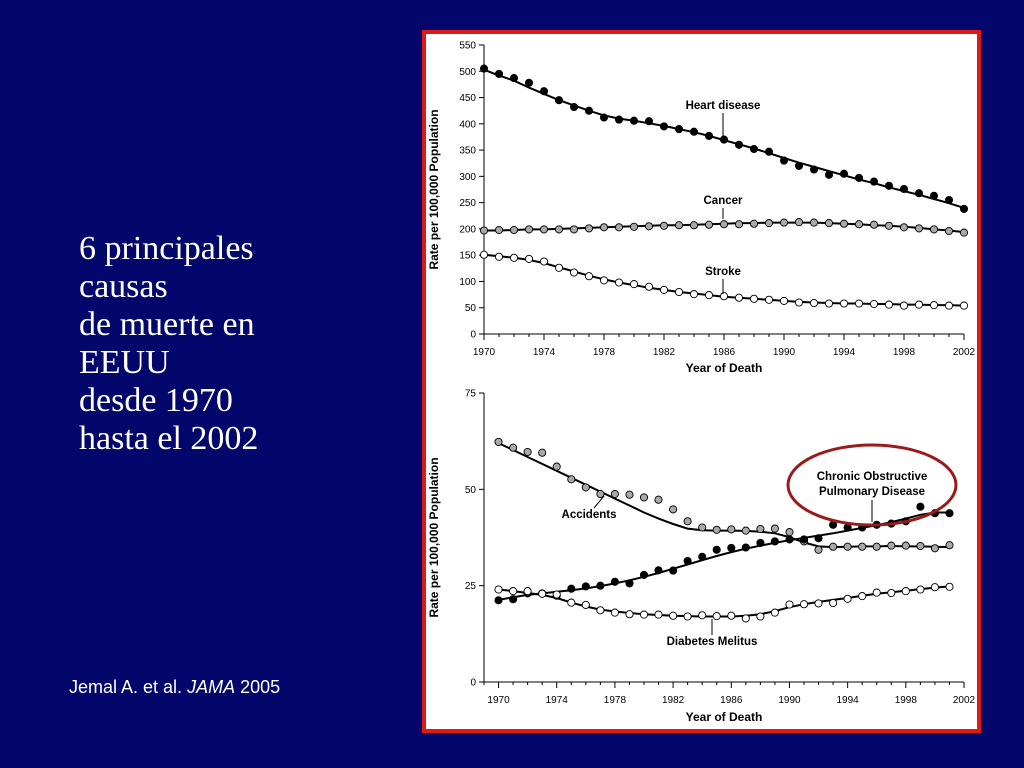 Image resolution: width=1024 pixels, height=768 pixels. I want to click on citation: Jemal A. et al. JAMA 2005, so click(174, 687).